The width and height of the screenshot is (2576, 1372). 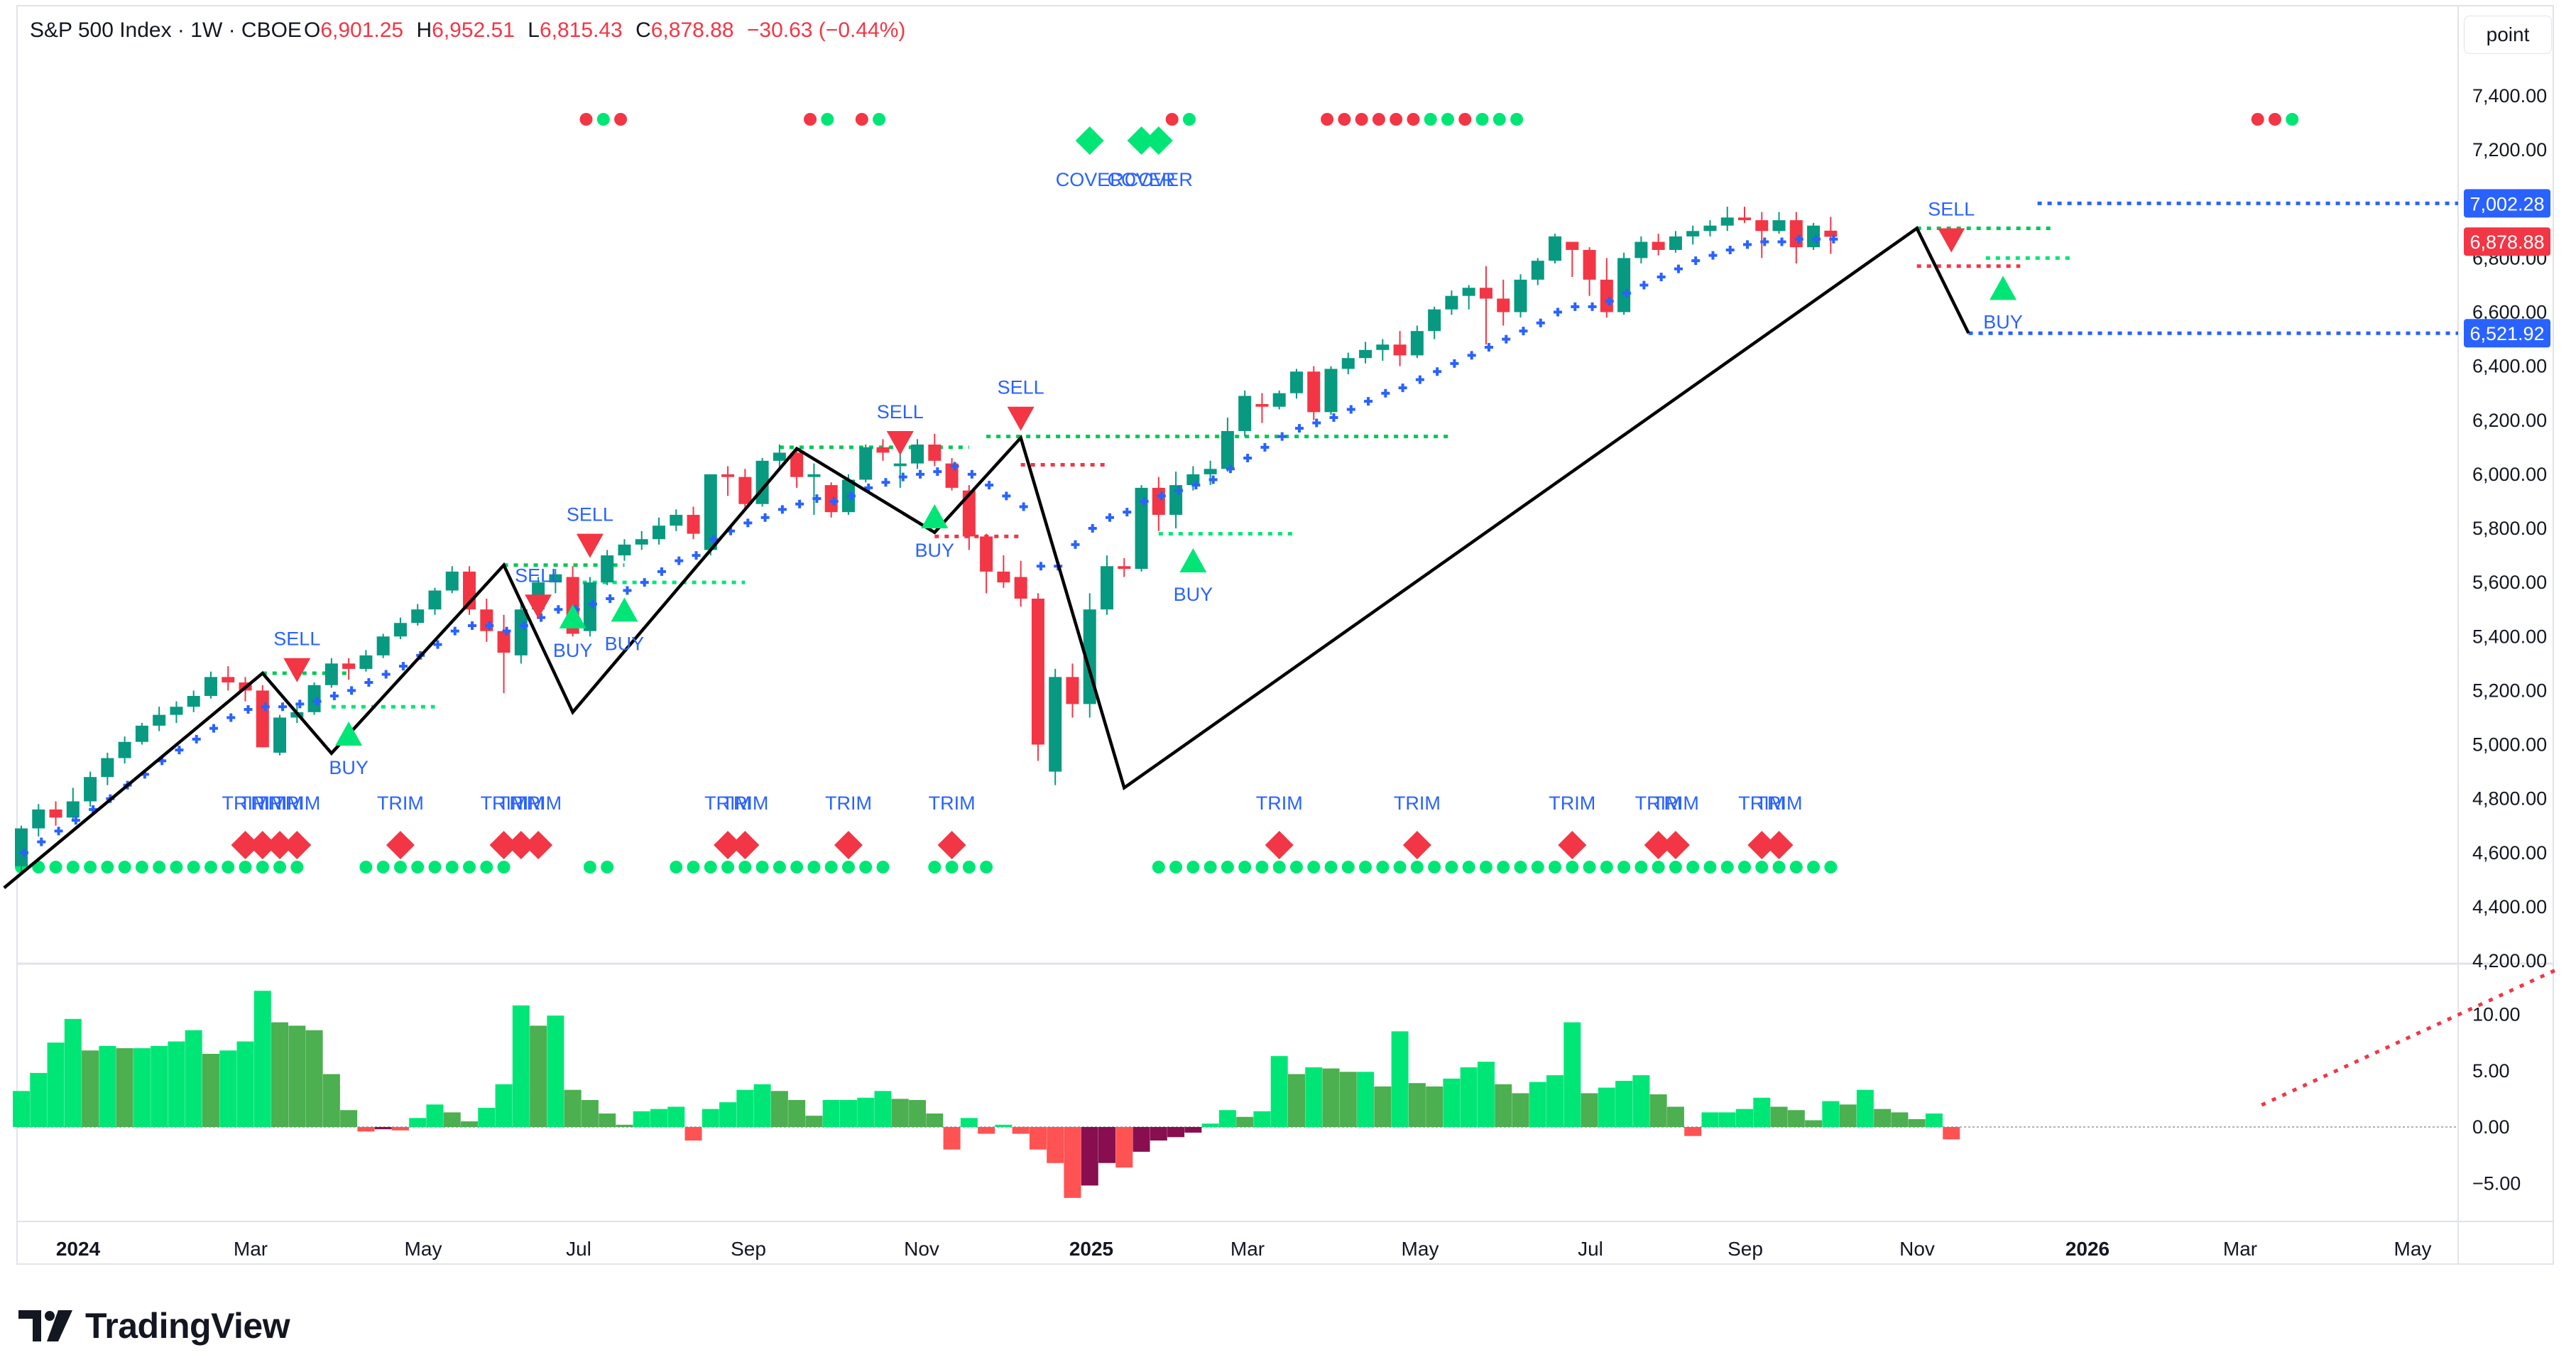 I want to click on last-price-badge-bg, so click(x=2507, y=241).